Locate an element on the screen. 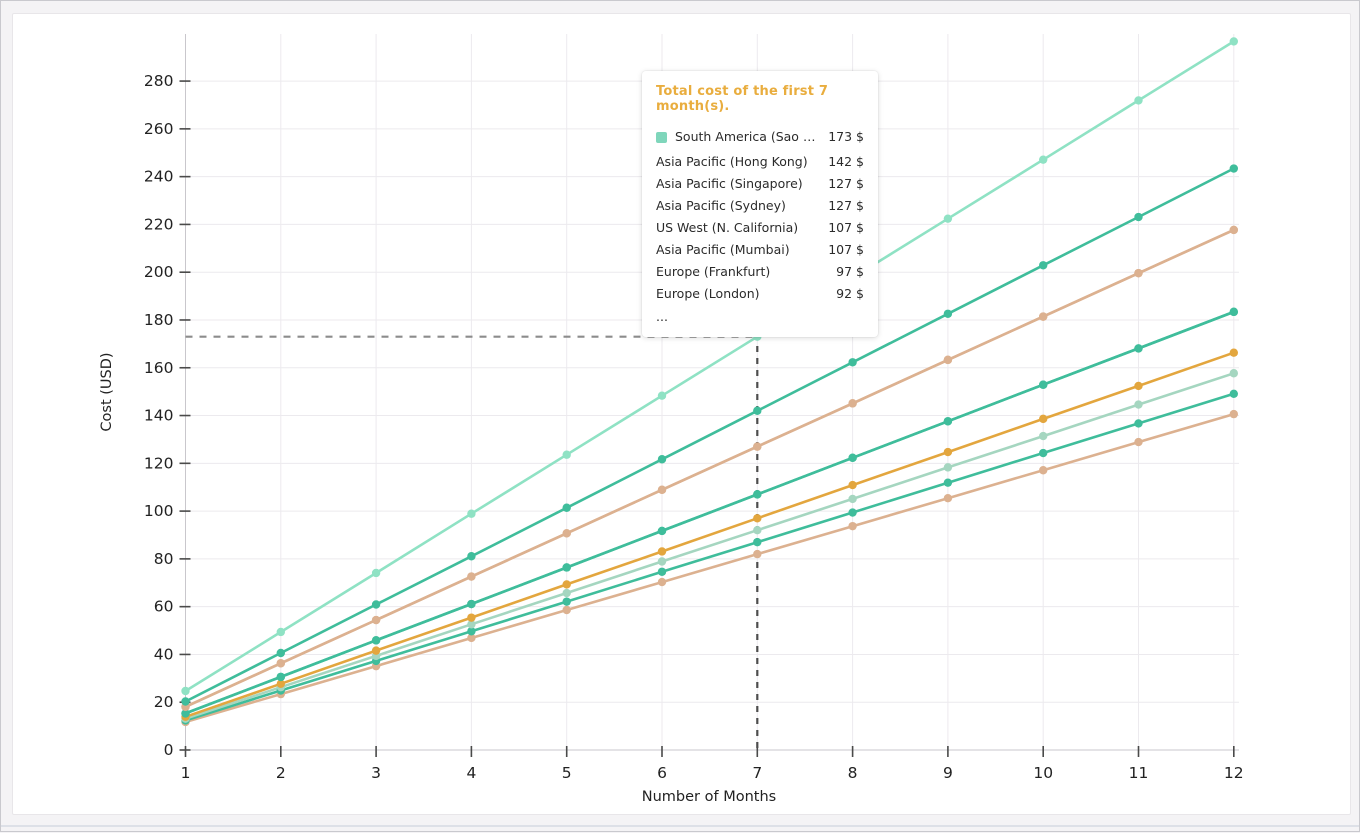  x-tick-label: 3 is located at coordinates (376, 773).